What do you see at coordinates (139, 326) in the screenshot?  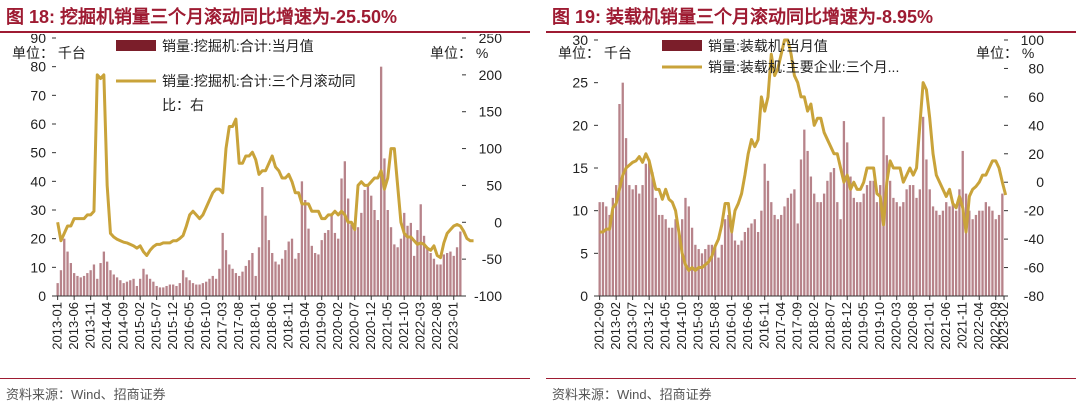 I see `x-tick-label: 2015-02` at bounding box center [139, 326].